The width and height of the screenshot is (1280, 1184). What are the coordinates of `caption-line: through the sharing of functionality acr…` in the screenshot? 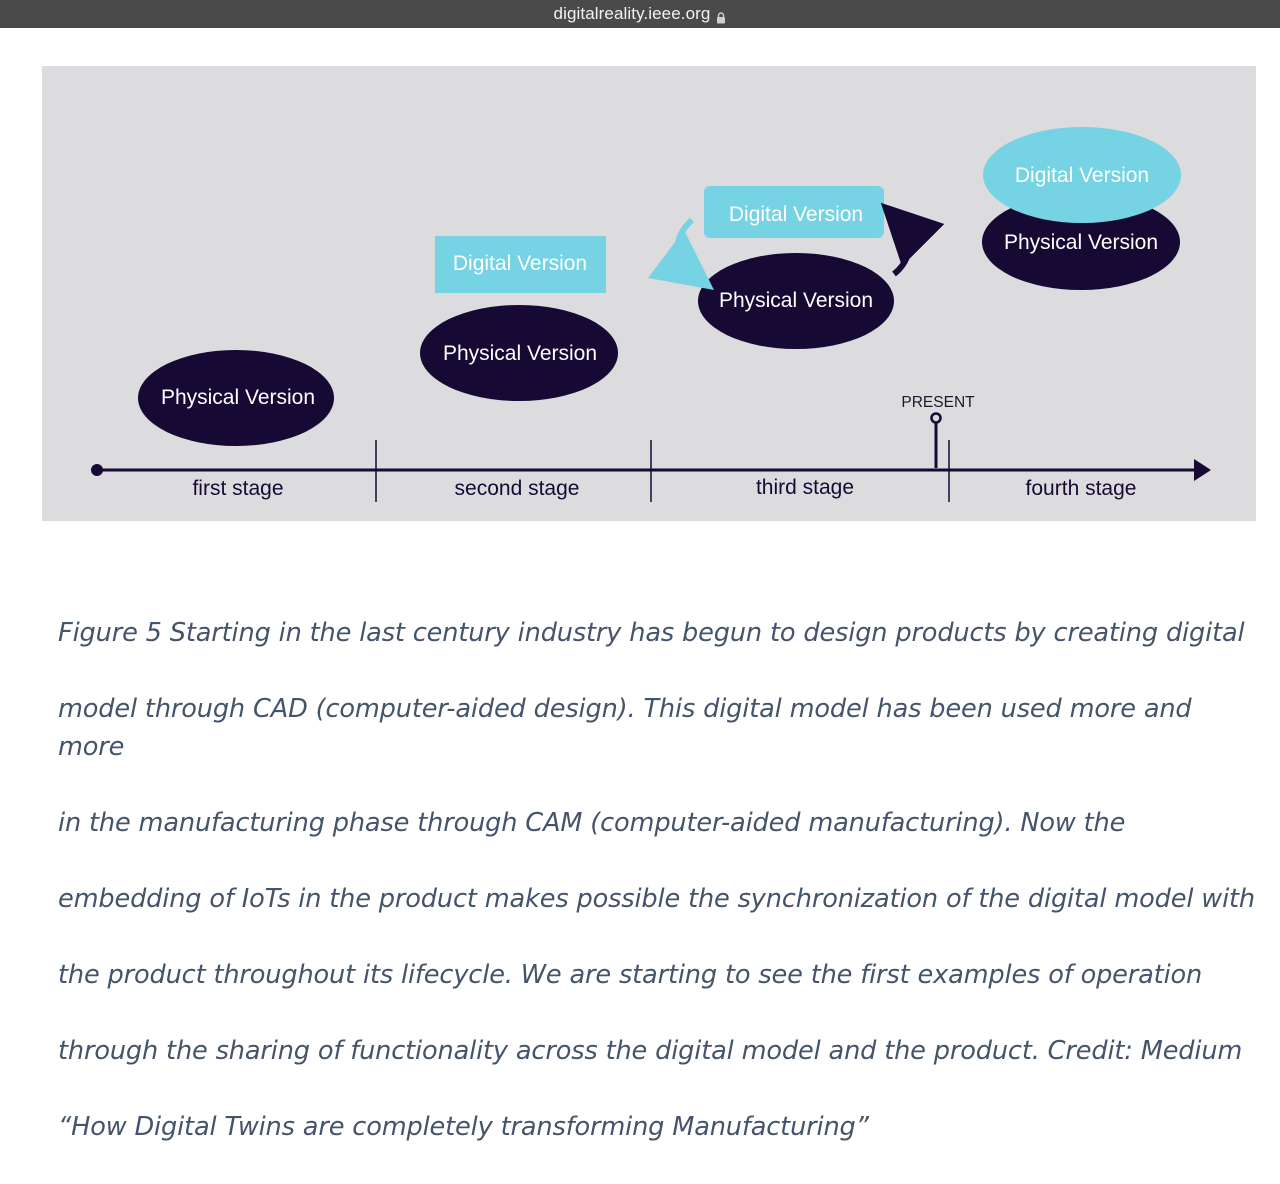 It's located at (650, 1051).